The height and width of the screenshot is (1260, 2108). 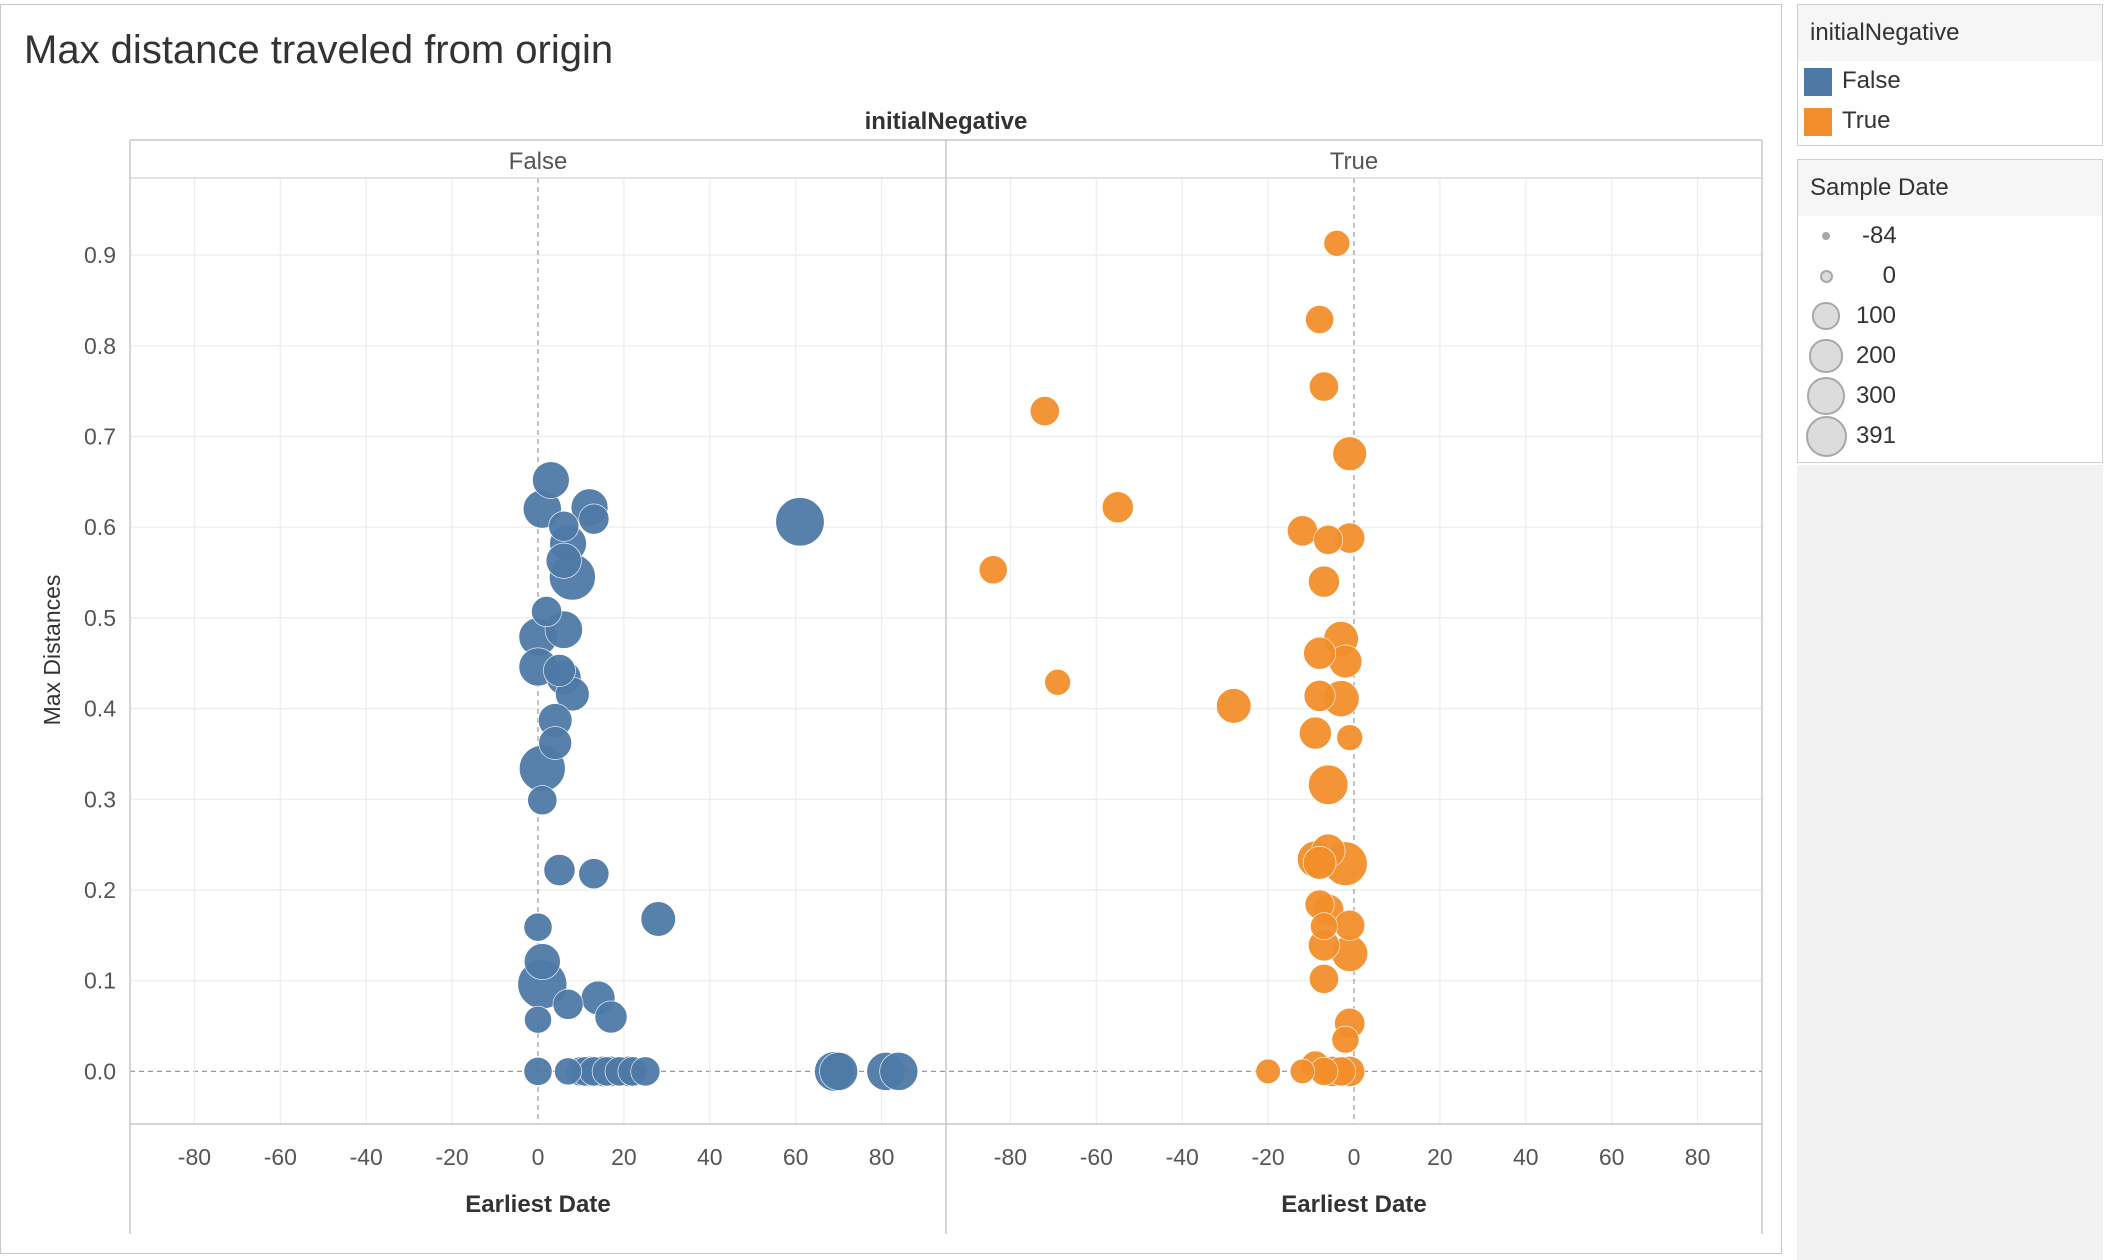 I want to click on y-axis-title: Max Distances, so click(x=52, y=650).